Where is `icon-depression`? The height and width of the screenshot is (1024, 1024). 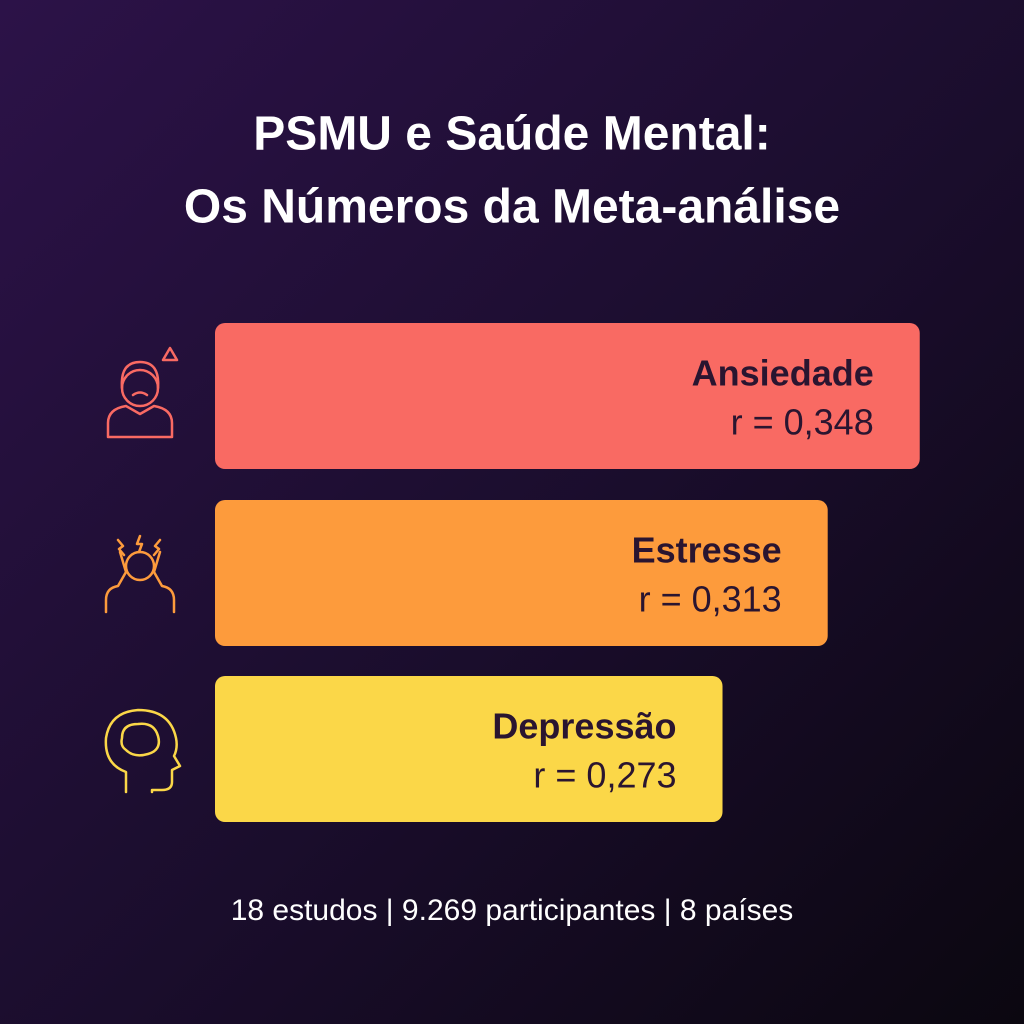
icon-depression is located at coordinates (143, 751).